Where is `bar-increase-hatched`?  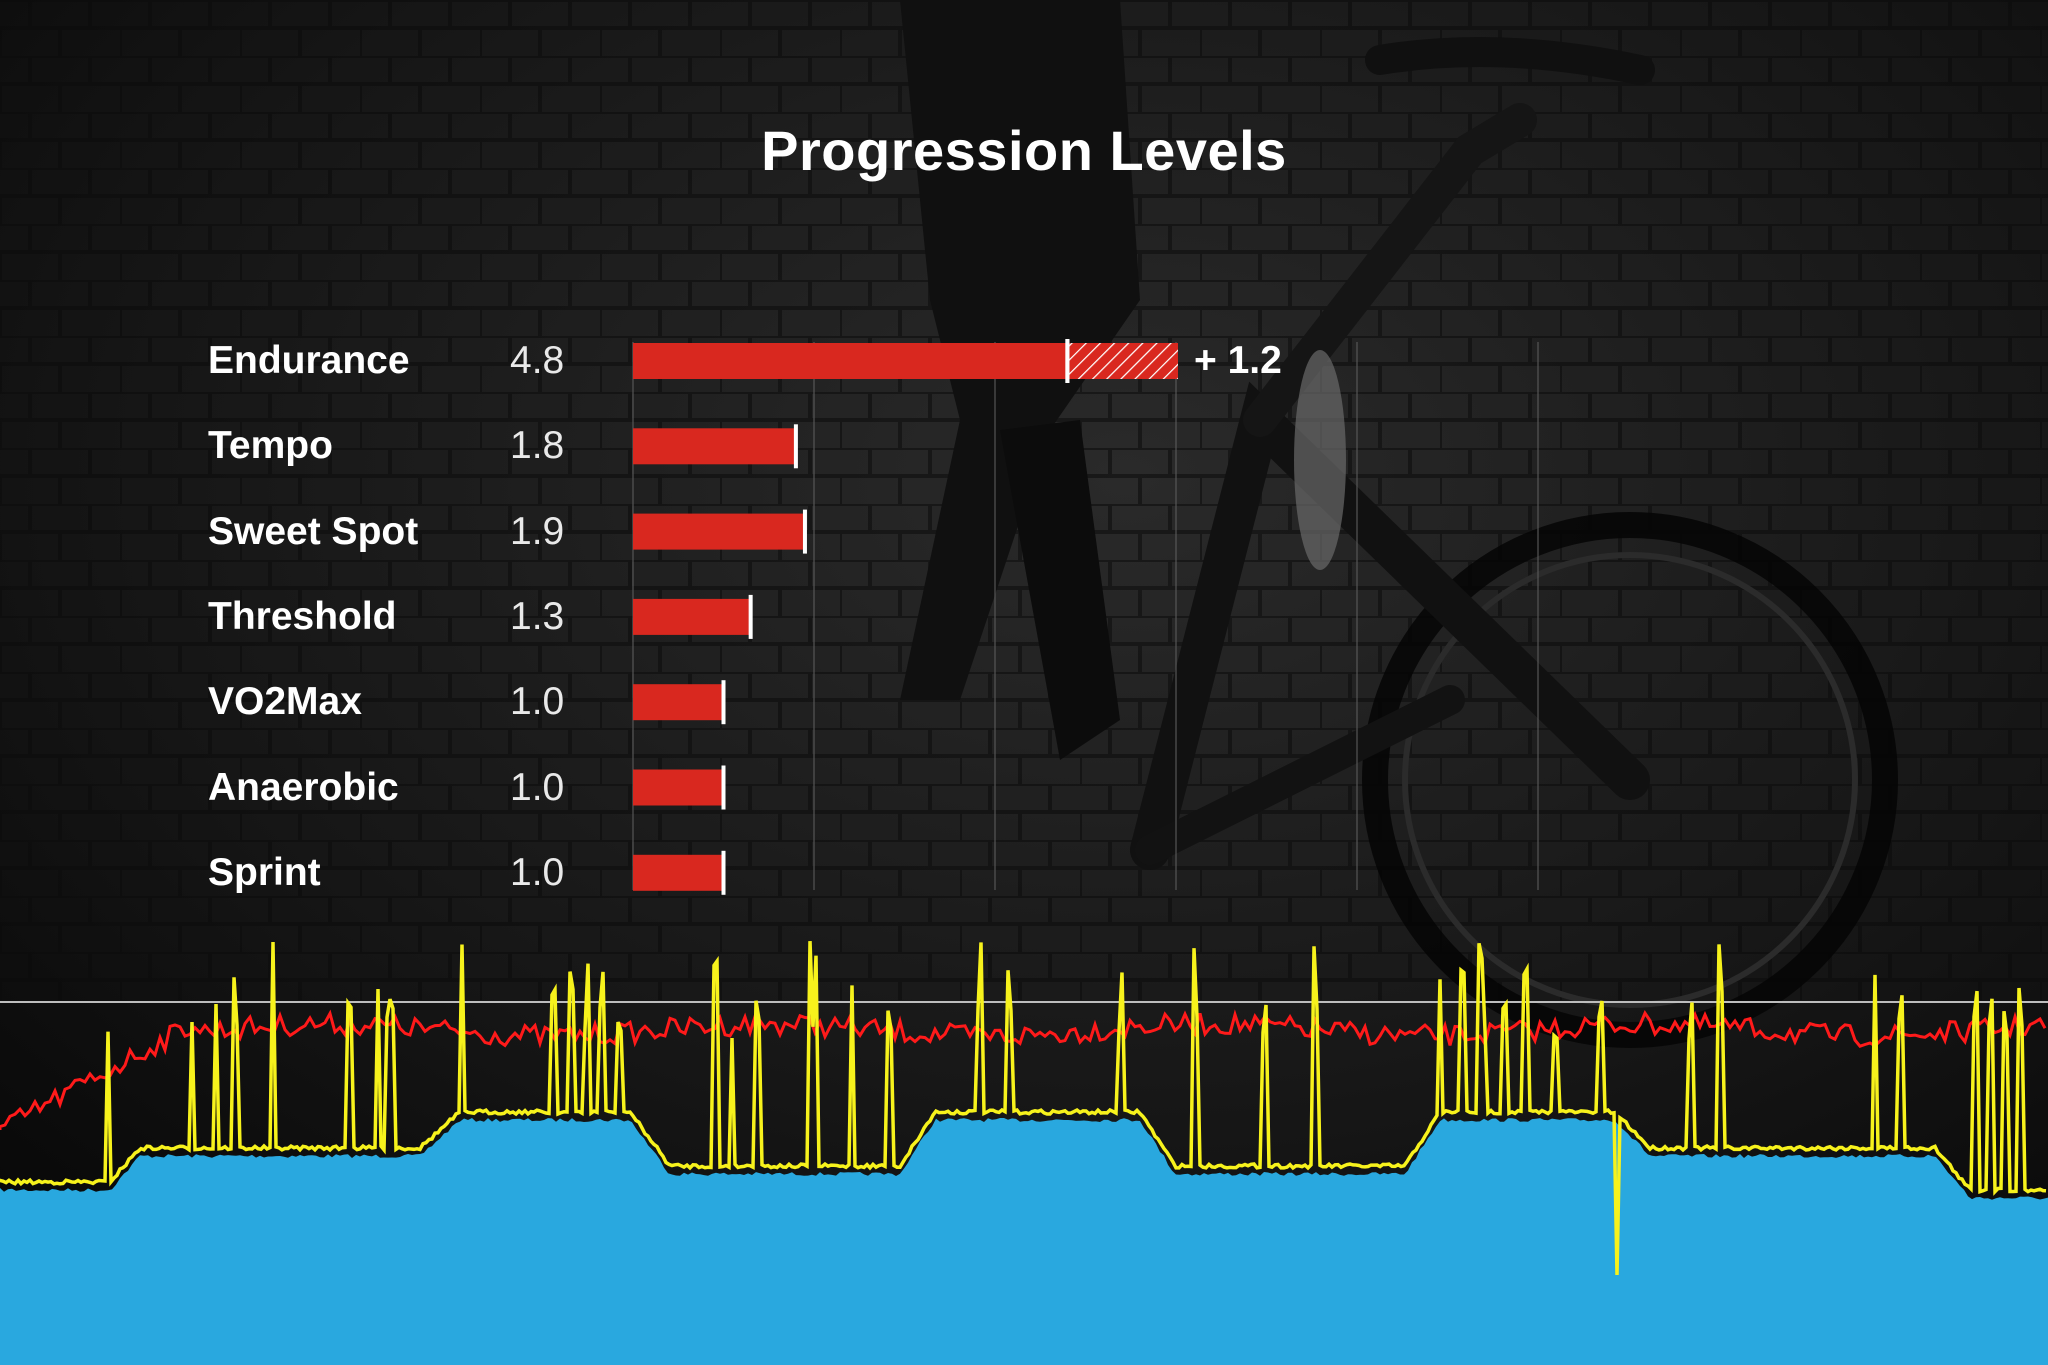 bar-increase-hatched is located at coordinates (1123, 361).